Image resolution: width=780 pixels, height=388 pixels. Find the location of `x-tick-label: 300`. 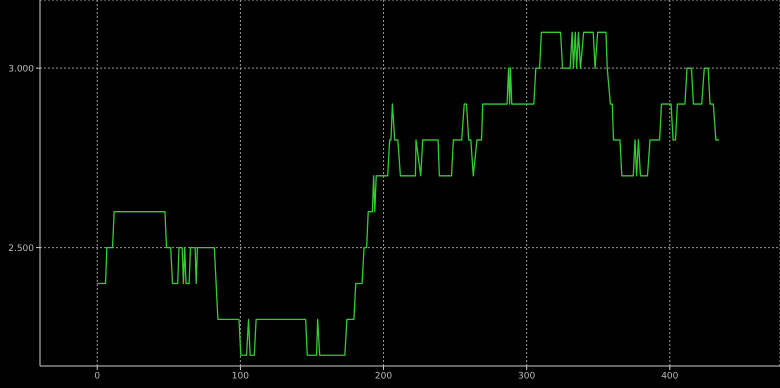

x-tick-label: 300 is located at coordinates (527, 376).